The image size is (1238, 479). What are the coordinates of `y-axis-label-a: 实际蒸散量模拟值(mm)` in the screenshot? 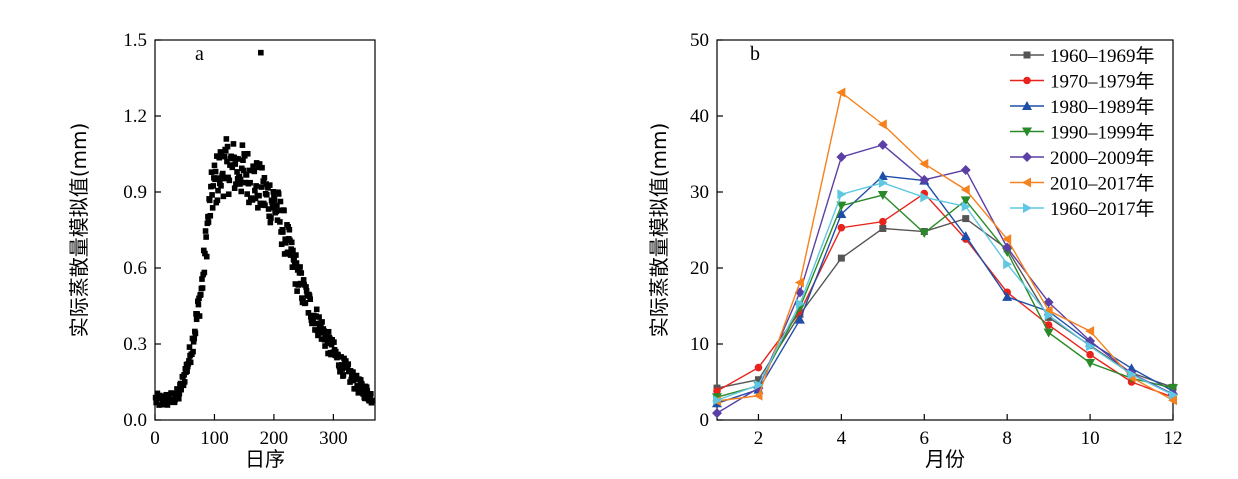 It's located at (79, 230).